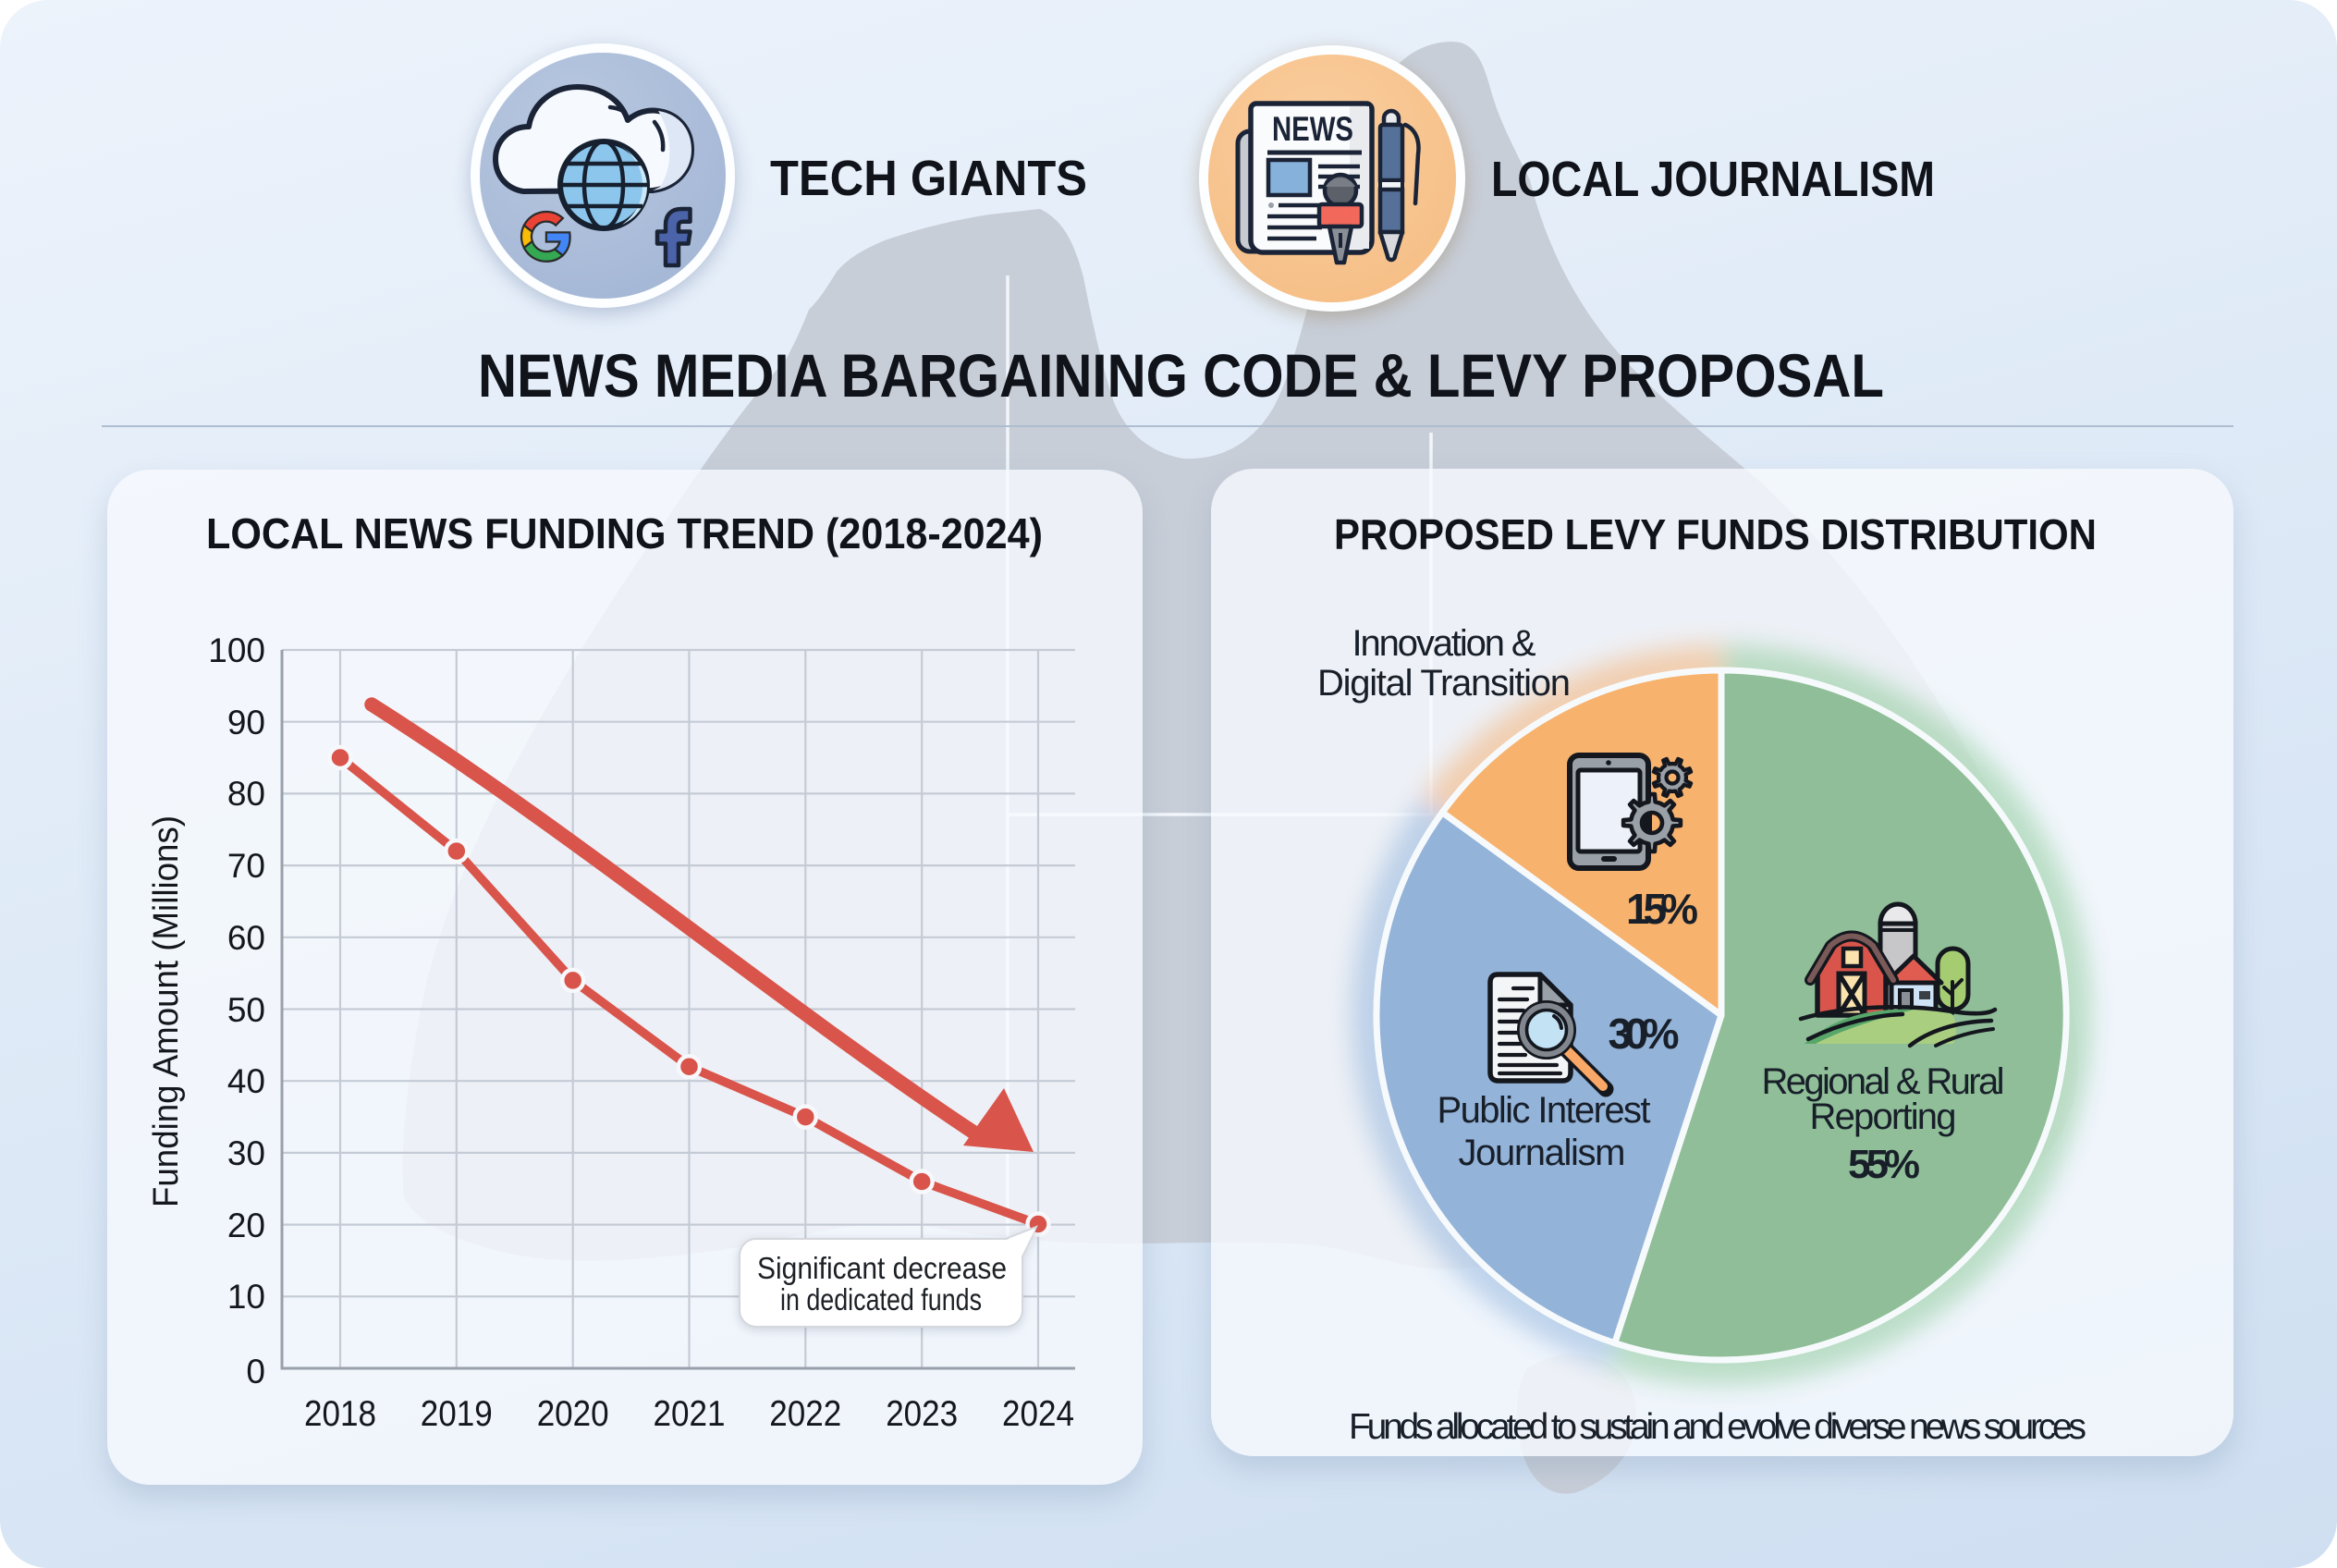 Image resolution: width=2337 pixels, height=1568 pixels. Describe the element at coordinates (246, 1297) in the screenshot. I see `svg-text: 10` at that location.